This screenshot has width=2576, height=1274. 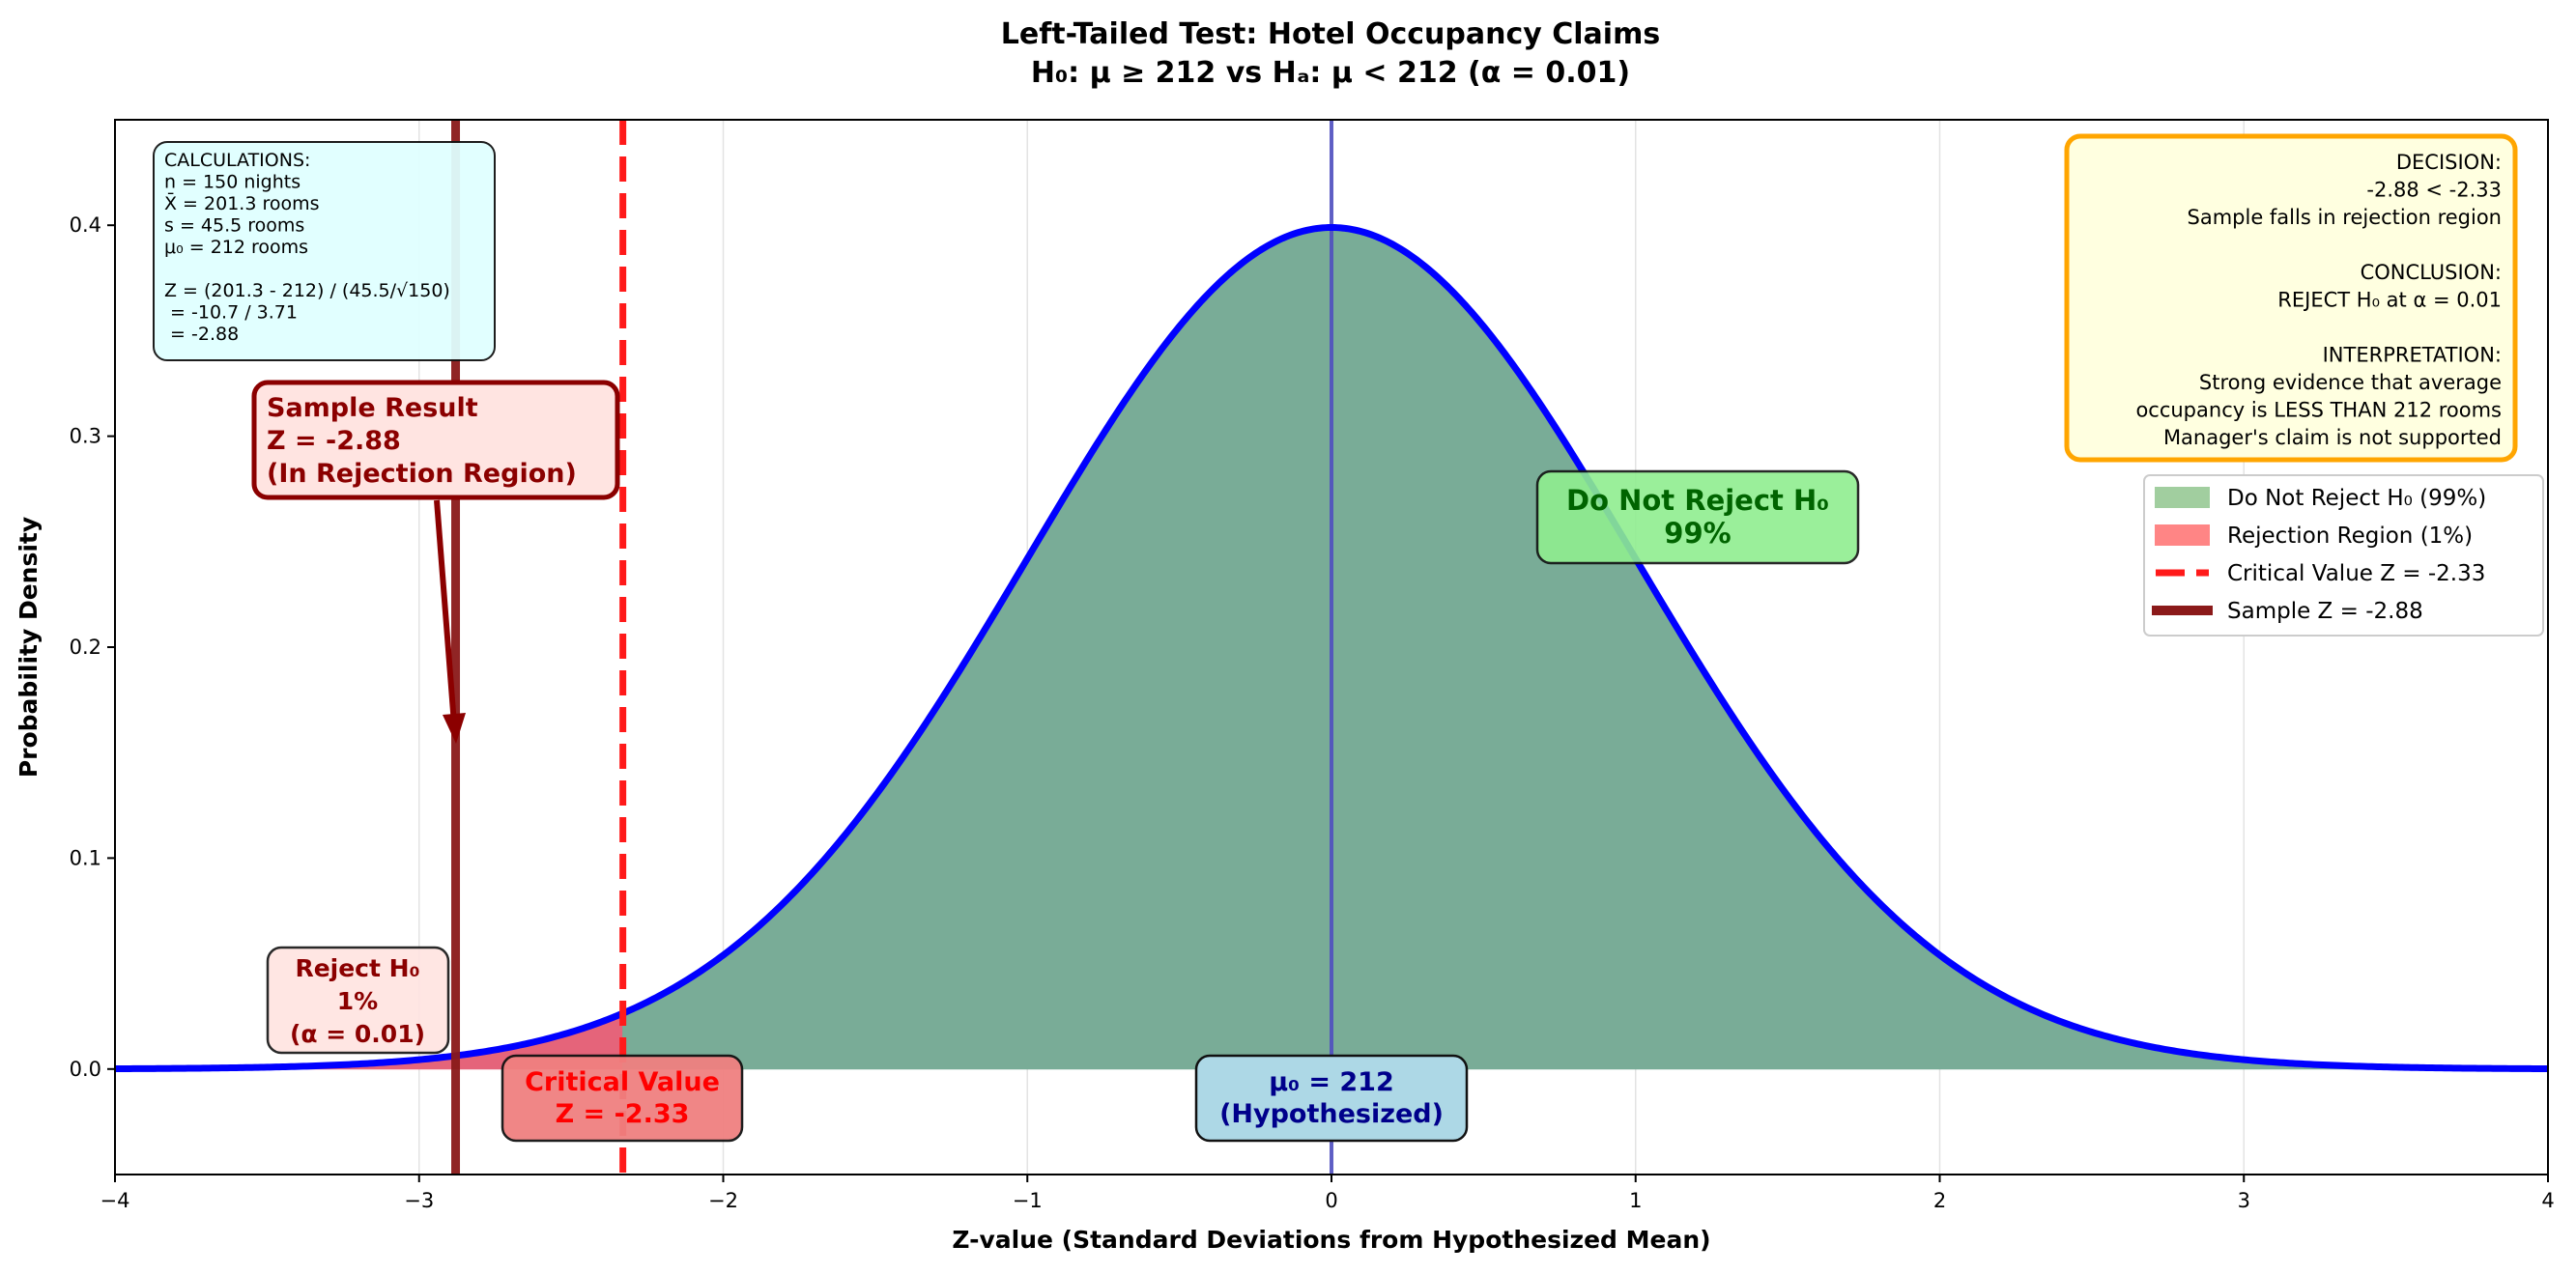 I want to click on do-not-reject-annotation-box, so click(x=1698, y=517).